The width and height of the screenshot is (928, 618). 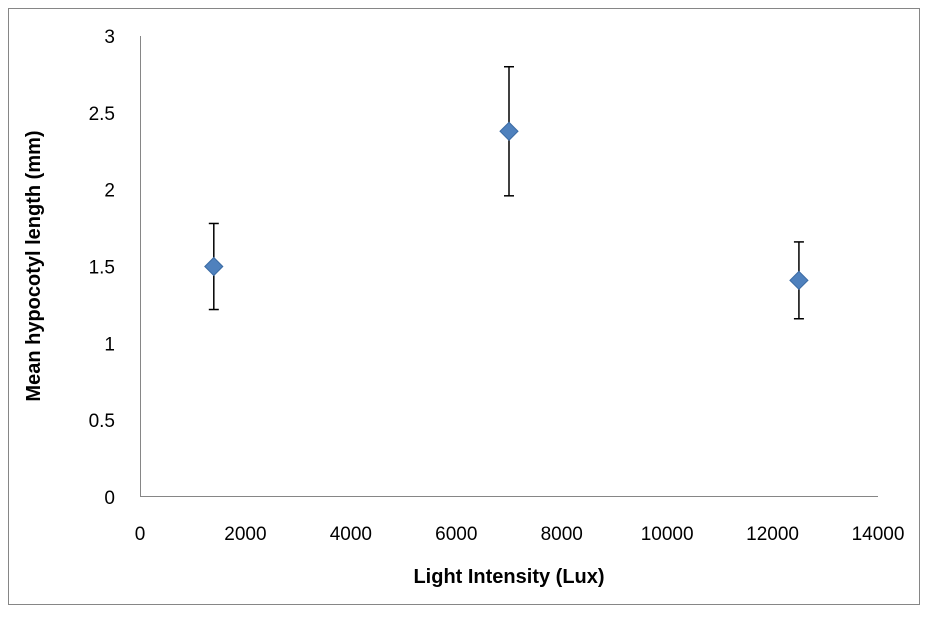 I want to click on x-axis-title: Light Intensity (Lux), so click(x=508, y=577).